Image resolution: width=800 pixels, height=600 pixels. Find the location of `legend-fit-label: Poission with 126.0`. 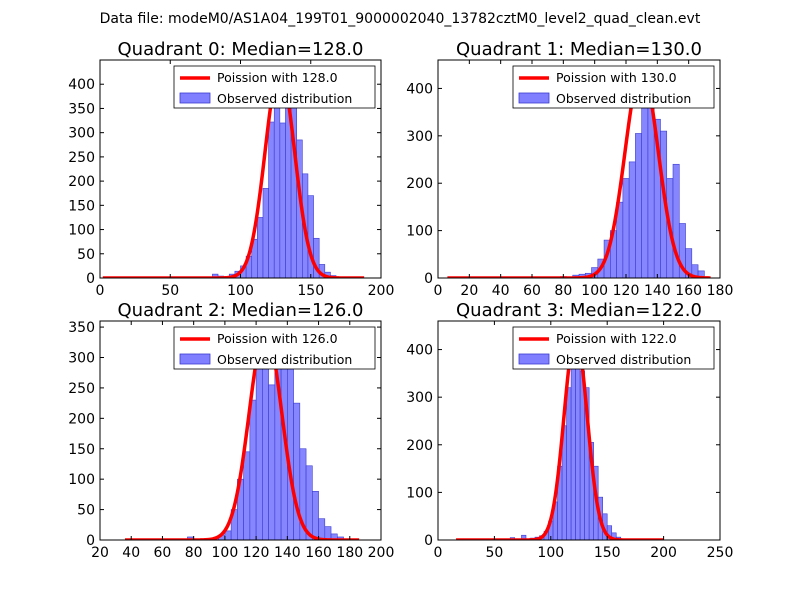

legend-fit-label: Poission with 126.0 is located at coordinates (277, 338).